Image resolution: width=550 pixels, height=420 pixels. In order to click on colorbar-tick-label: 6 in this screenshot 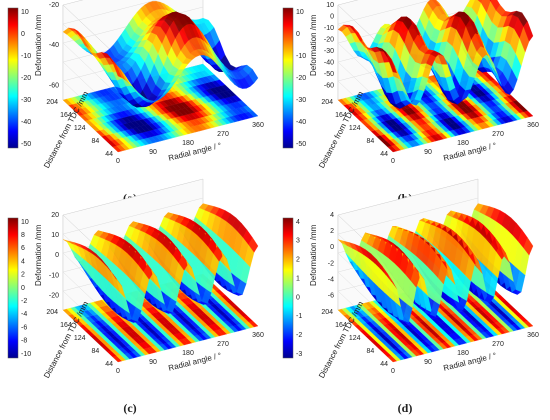, I will do `click(23, 248)`.